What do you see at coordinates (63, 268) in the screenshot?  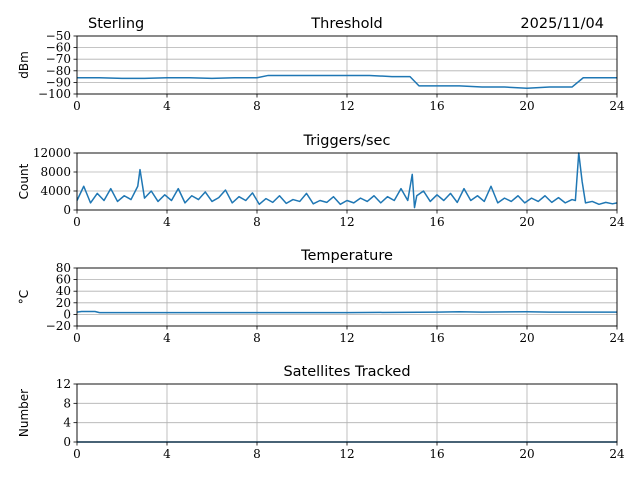 I see `chart-3-y-tick-label-5: 80` at bounding box center [63, 268].